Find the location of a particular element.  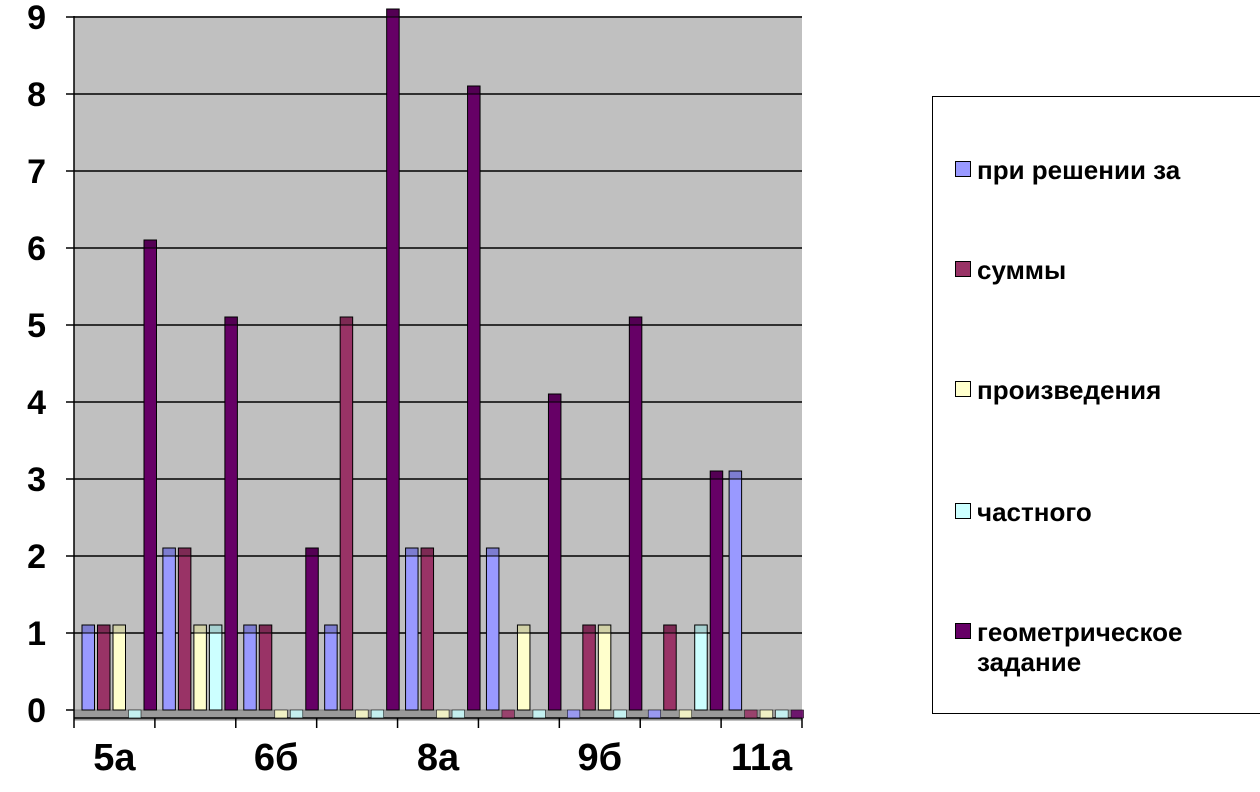

legend-label: геометрическое задание is located at coordinates (1080, 647).